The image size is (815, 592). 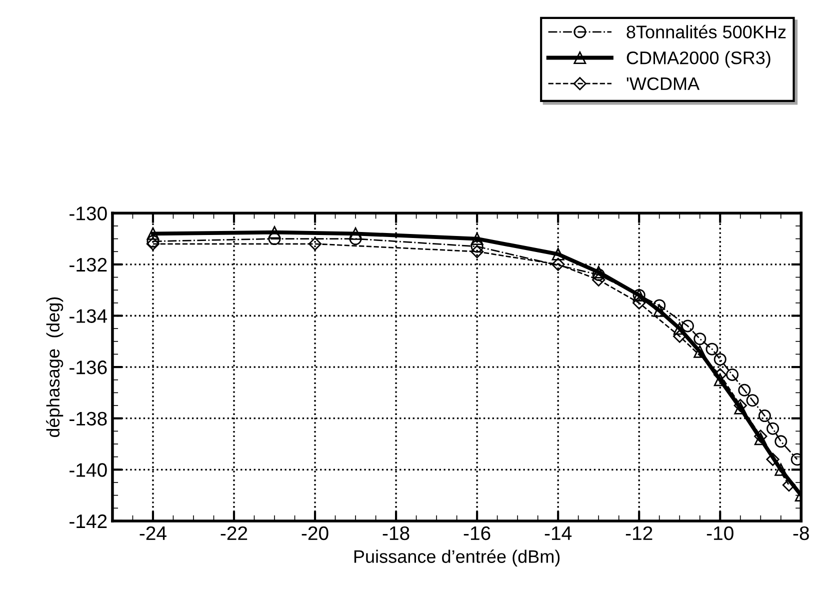 What do you see at coordinates (88, 470) in the screenshot?
I see `y-tick-label: -140` at bounding box center [88, 470].